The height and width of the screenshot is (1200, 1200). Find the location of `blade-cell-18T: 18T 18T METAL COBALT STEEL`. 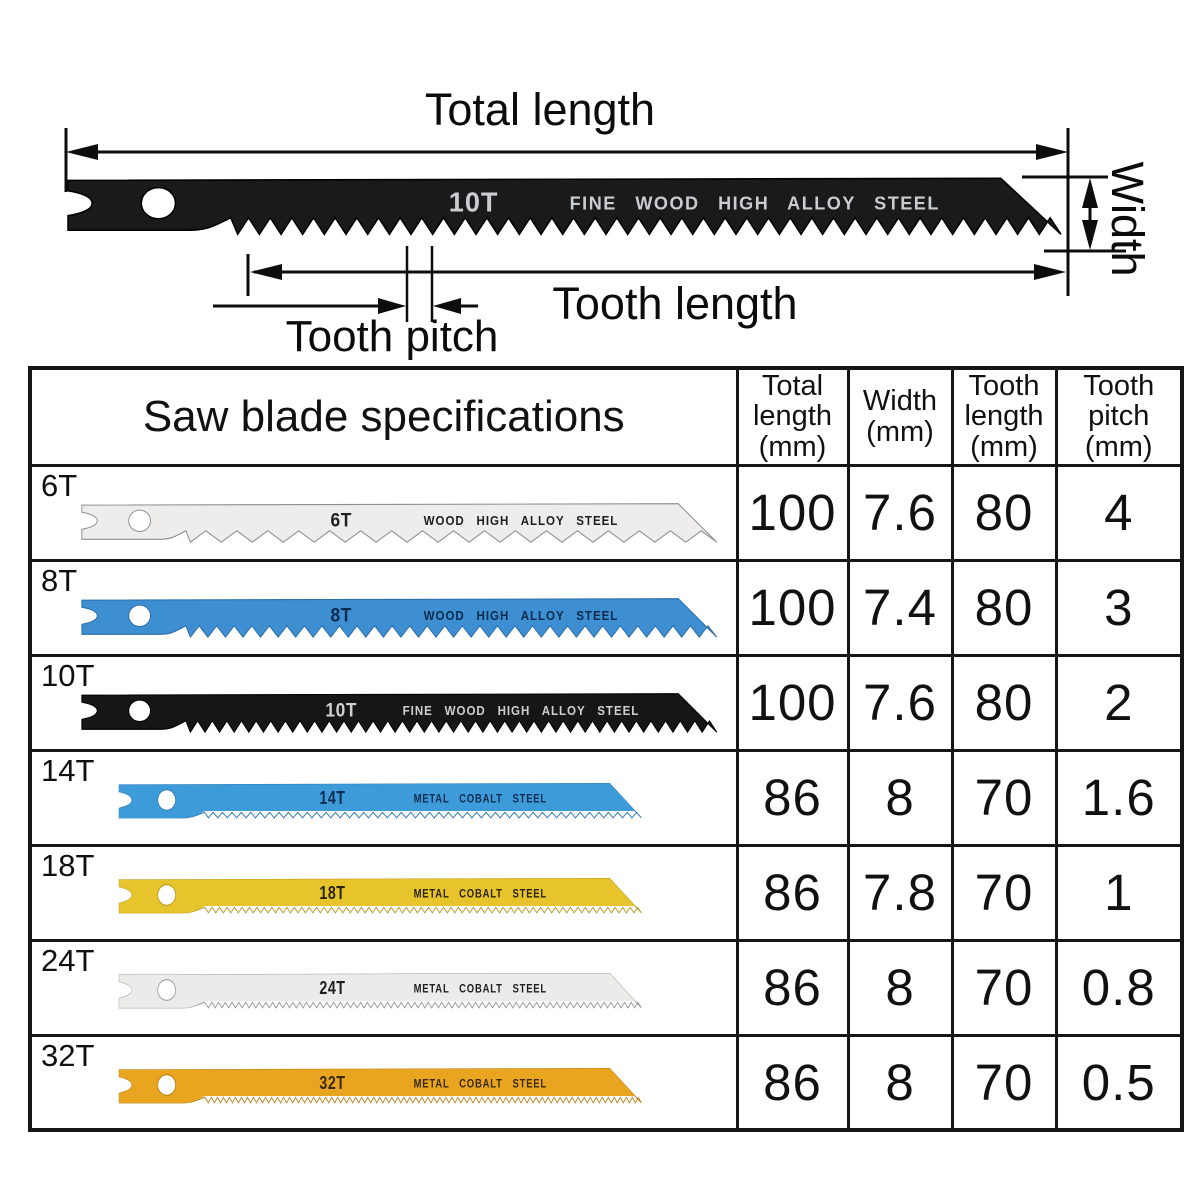

blade-cell-18T: 18T 18T METAL COBALT STEEL is located at coordinates (383, 892).